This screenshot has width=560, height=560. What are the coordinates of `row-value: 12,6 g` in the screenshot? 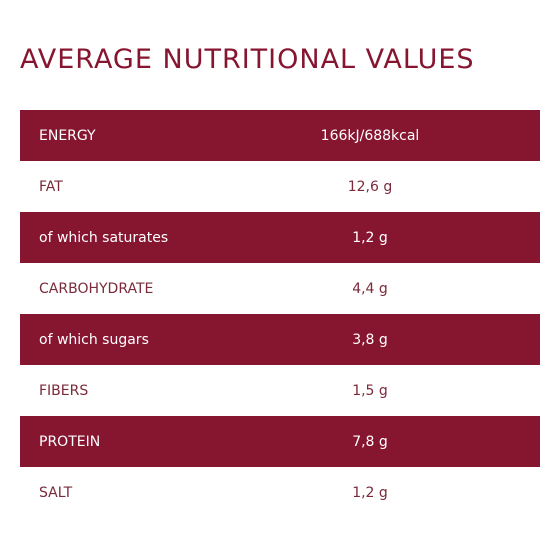 It's located at (370, 186).